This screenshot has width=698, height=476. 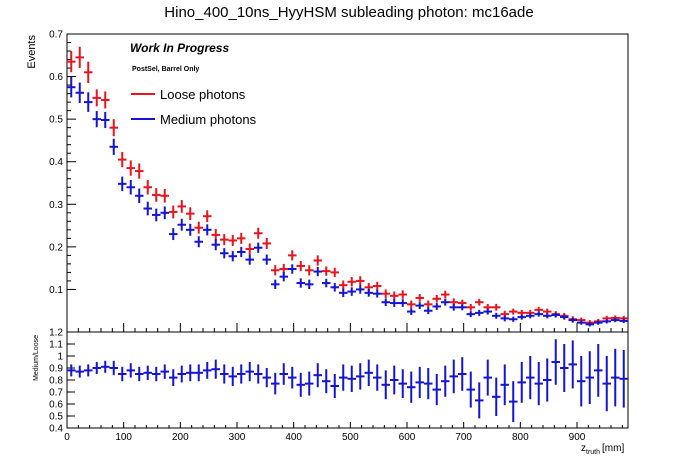 I want to click on selection-label: PostSel, Barrel Only, so click(x=165, y=69).